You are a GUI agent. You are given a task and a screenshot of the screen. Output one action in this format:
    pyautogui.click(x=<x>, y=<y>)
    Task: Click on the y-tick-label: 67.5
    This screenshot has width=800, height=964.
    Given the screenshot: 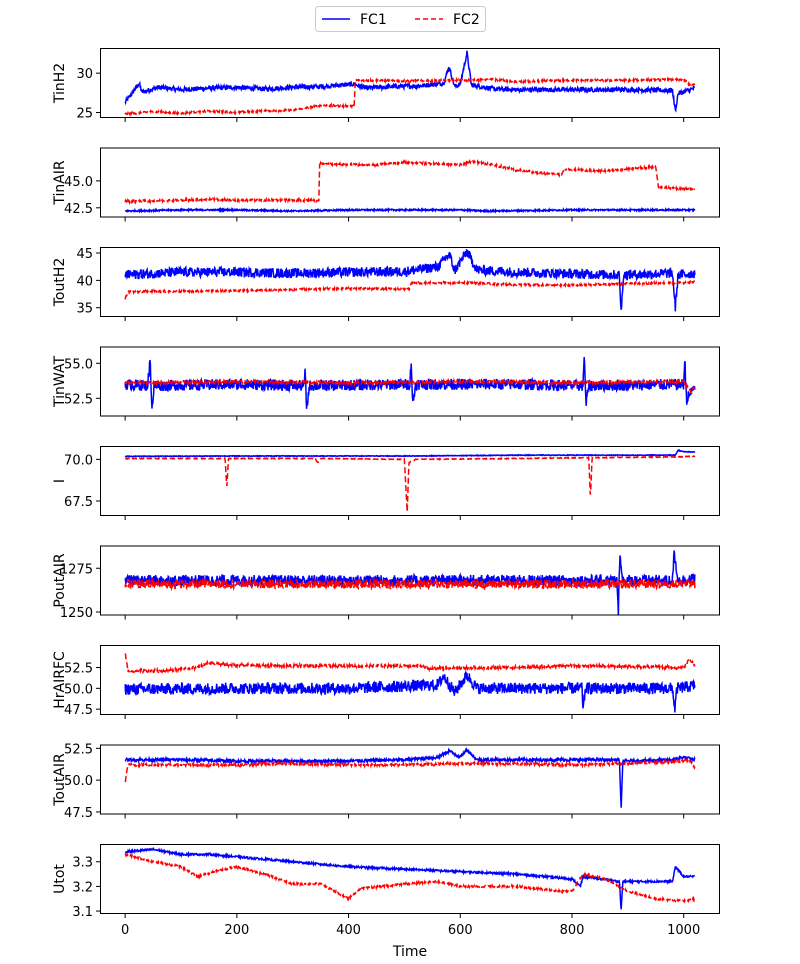 What is the action you would take?
    pyautogui.click(x=78, y=502)
    